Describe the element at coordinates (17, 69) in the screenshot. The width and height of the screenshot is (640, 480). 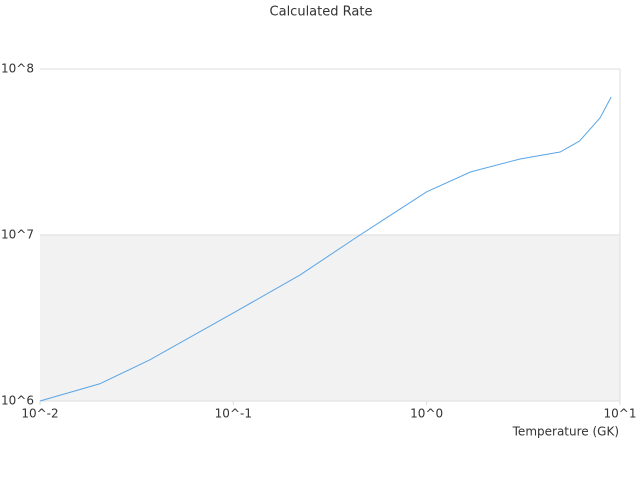
I see `y-tick-label: 10^8` at that location.